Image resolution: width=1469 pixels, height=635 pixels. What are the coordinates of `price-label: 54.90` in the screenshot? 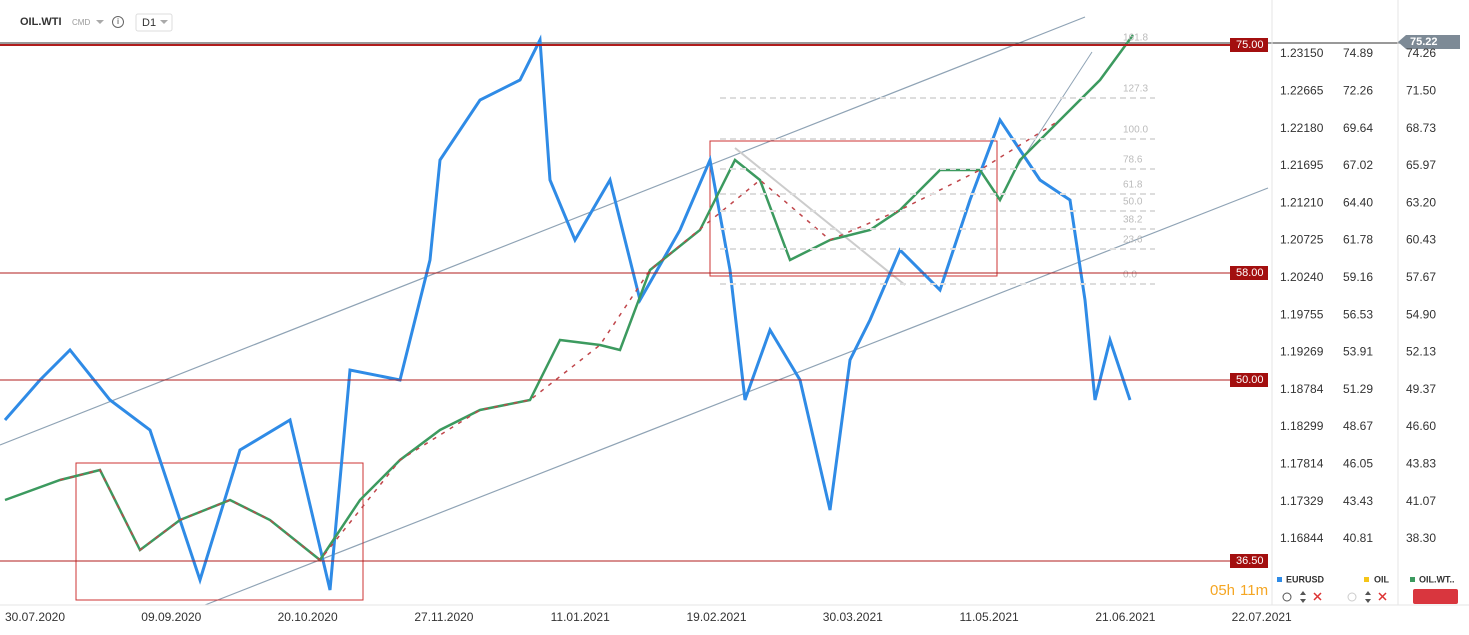 It's located at (1421, 314).